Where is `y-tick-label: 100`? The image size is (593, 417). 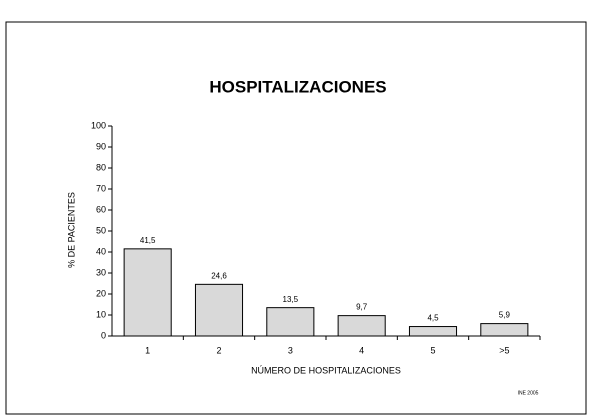
y-tick-label: 100 is located at coordinates (98, 125).